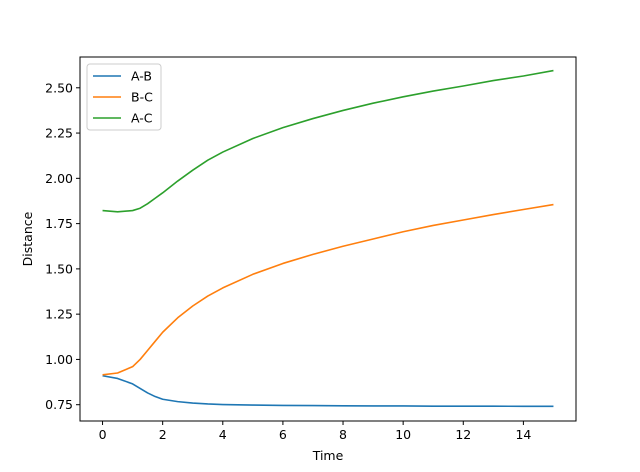 The height and width of the screenshot is (472, 640). Describe the element at coordinates (141, 76) in the screenshot. I see `legend-label-0: A-B` at that location.